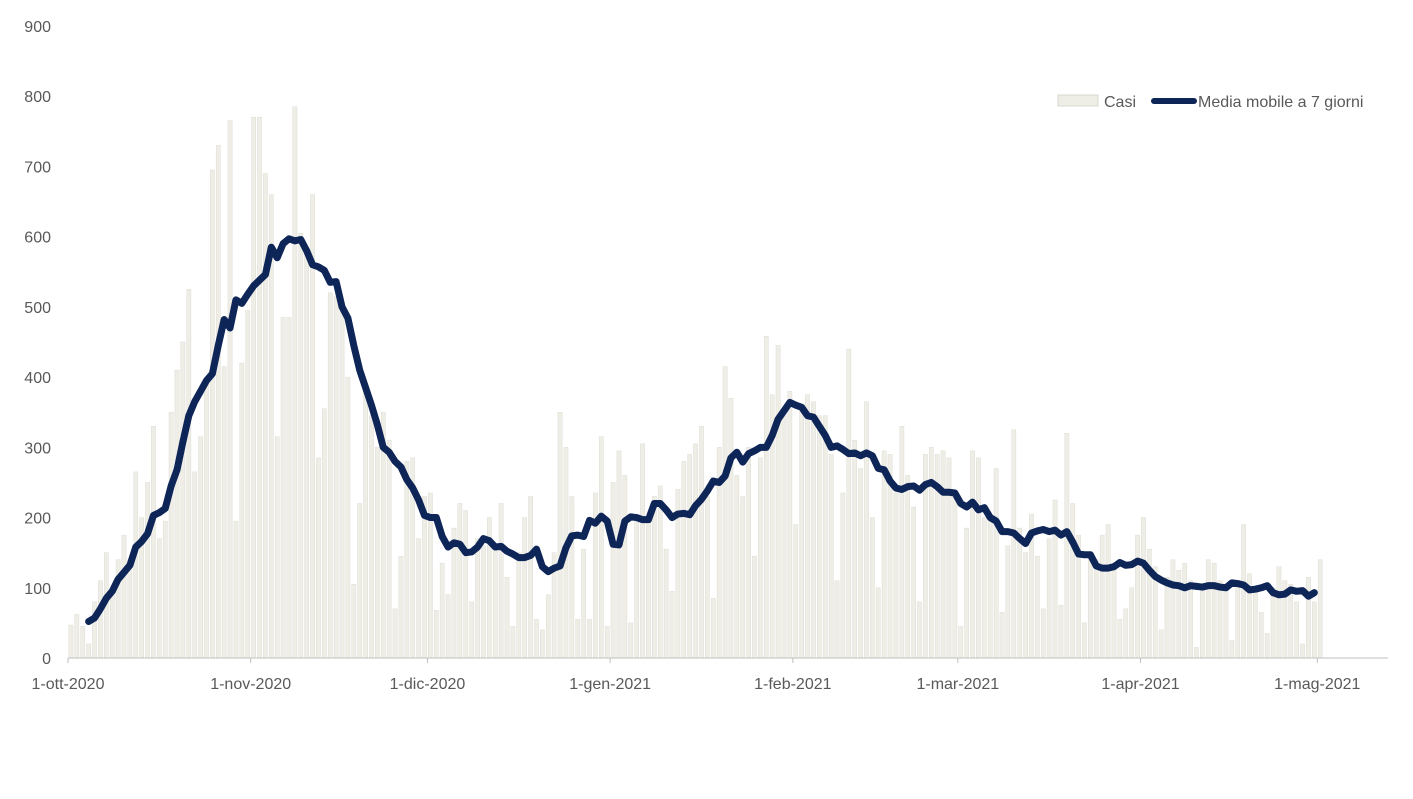 The height and width of the screenshot is (799, 1413). I want to click on x-tick-label: 1-feb-2021, so click(792, 684).